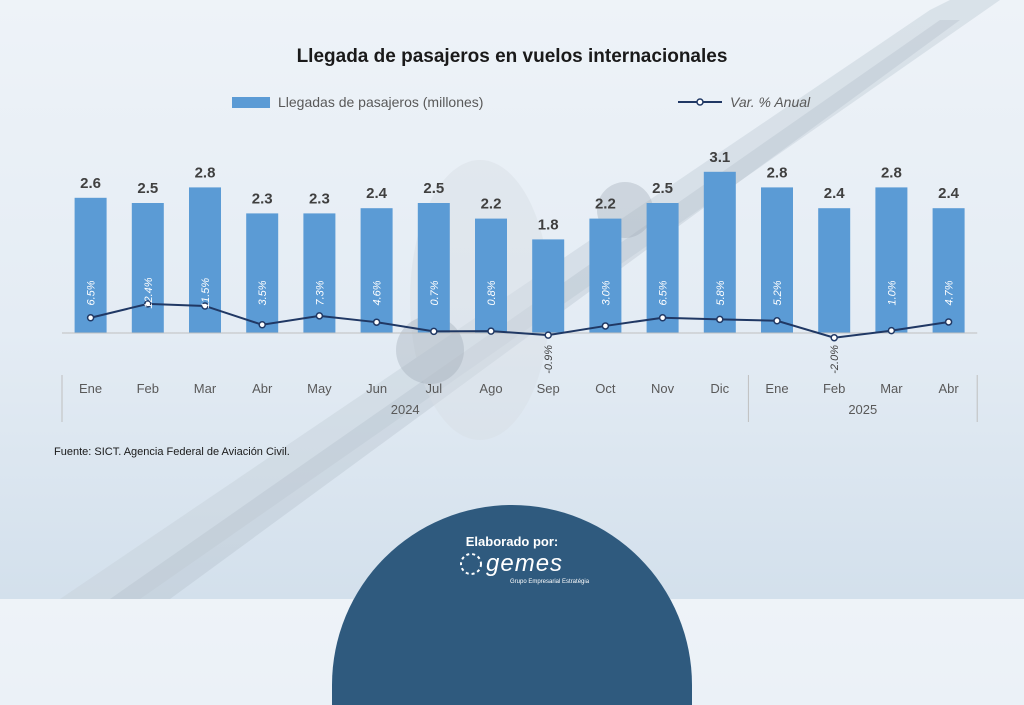 The image size is (1024, 705). I want to click on elaborado-label: Elaborado por:, so click(512, 541).